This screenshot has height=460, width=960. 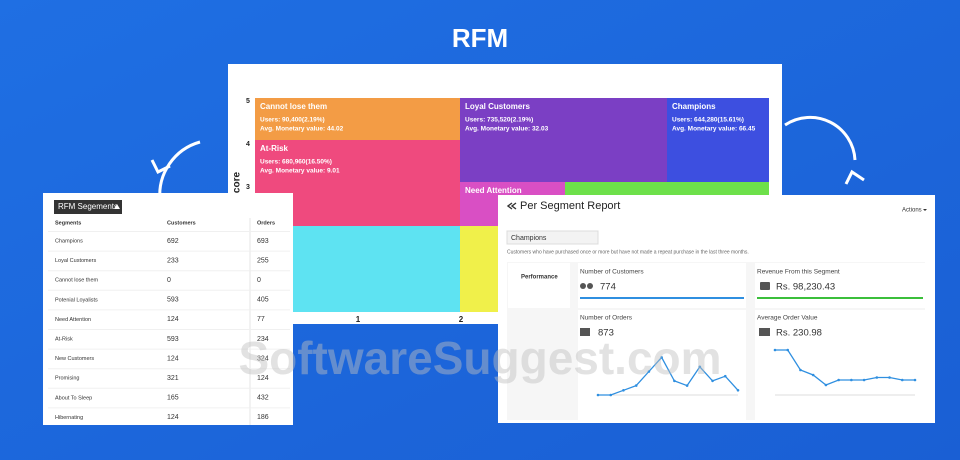 I want to click on panel, so click(x=168, y=309).